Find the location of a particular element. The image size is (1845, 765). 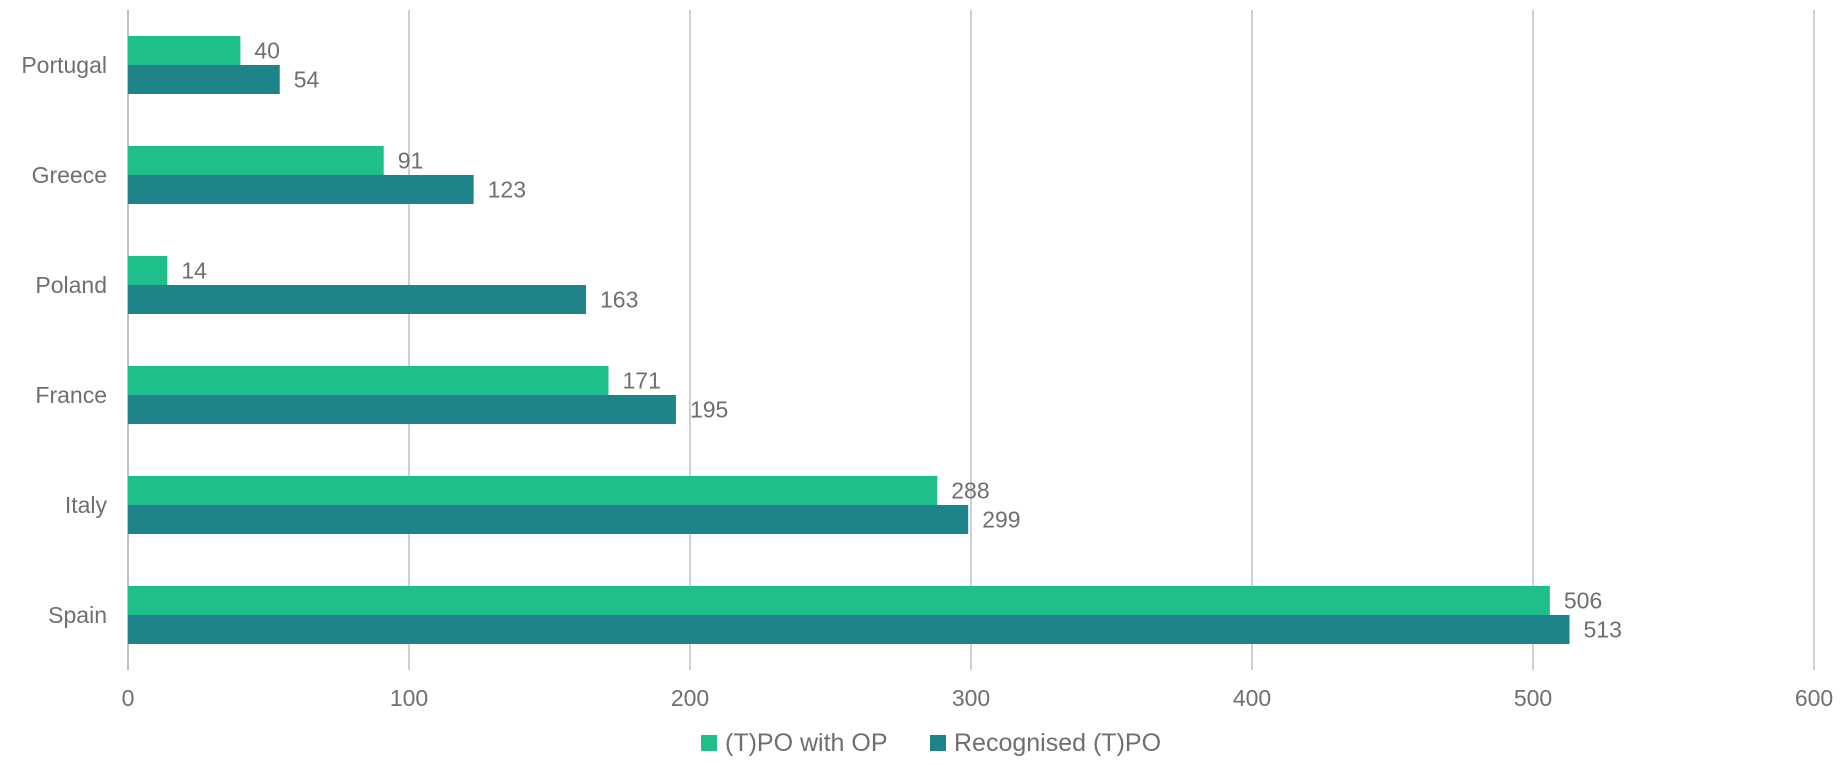

x-tick-label: 200 is located at coordinates (690, 698).